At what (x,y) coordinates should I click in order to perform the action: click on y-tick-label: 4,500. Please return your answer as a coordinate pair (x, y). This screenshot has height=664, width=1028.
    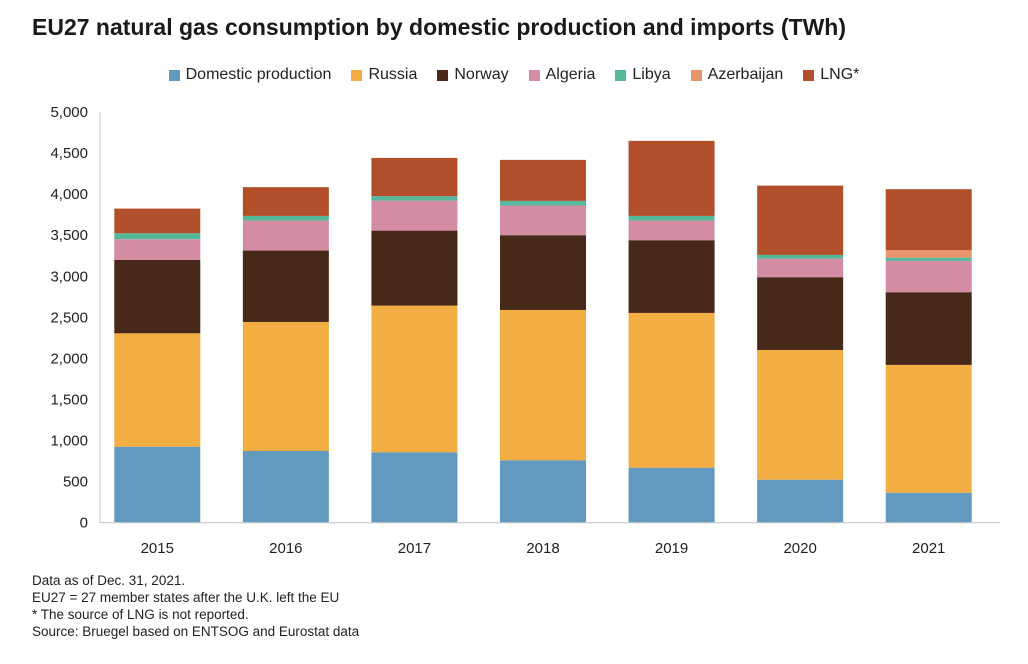
    Looking at the image, I should click on (69, 153).